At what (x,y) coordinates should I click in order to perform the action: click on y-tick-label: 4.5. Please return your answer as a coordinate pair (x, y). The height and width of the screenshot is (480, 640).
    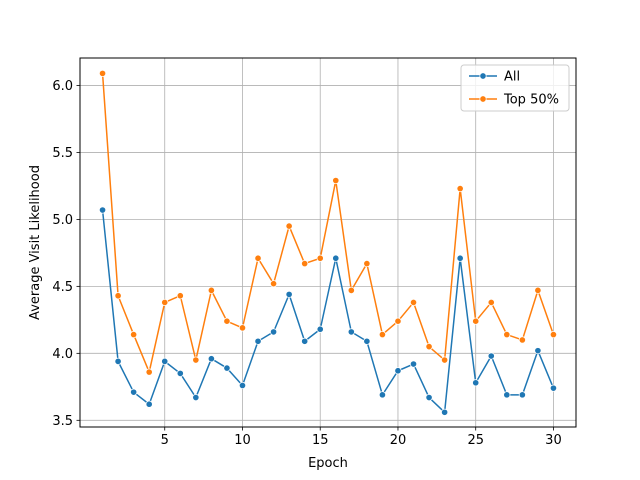
    Looking at the image, I should click on (62, 287).